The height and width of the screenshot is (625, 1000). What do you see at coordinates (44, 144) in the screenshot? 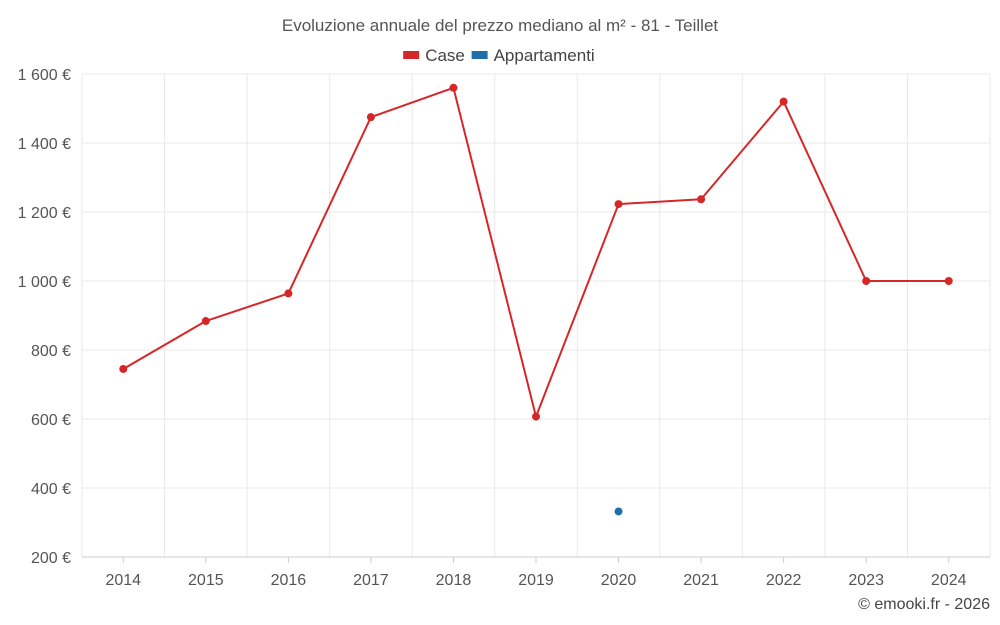
I see `y-tick-label: 1 400 €` at bounding box center [44, 144].